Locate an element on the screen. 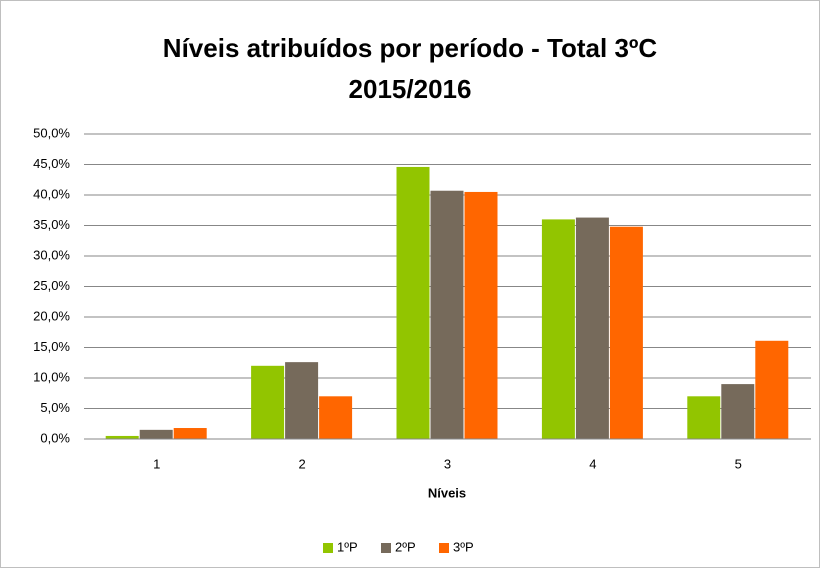 This screenshot has height=568, width=820. y-tick-label: 50,0% is located at coordinates (51, 132).